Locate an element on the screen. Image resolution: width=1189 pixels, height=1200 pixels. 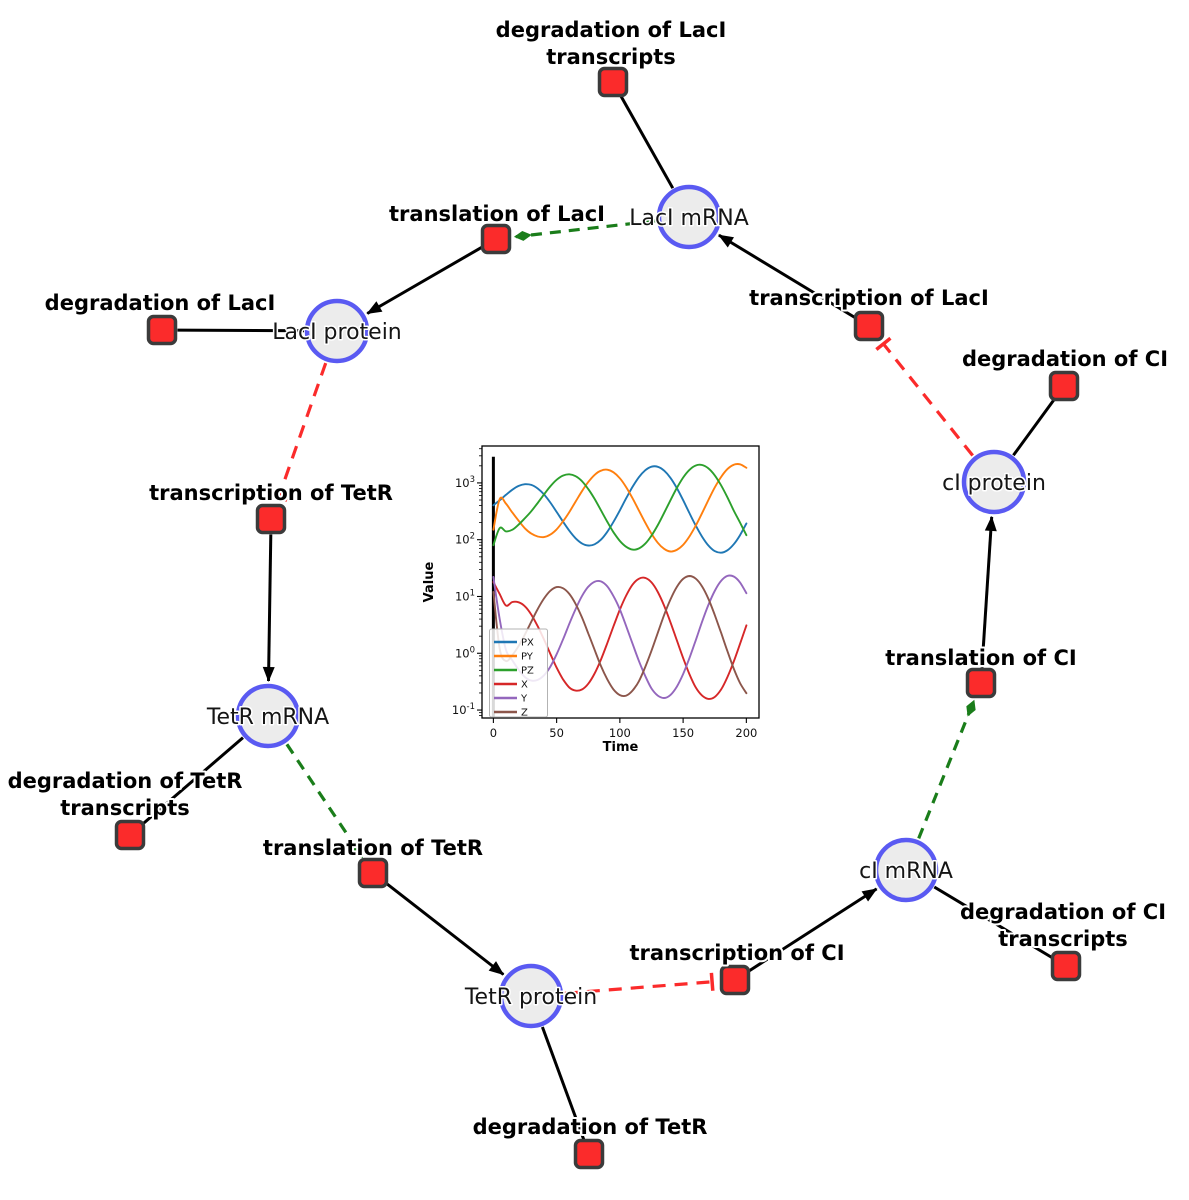
reaction-label-deg_laci_tx-line0: degradation of LacI is located at coordinates (611, 30).